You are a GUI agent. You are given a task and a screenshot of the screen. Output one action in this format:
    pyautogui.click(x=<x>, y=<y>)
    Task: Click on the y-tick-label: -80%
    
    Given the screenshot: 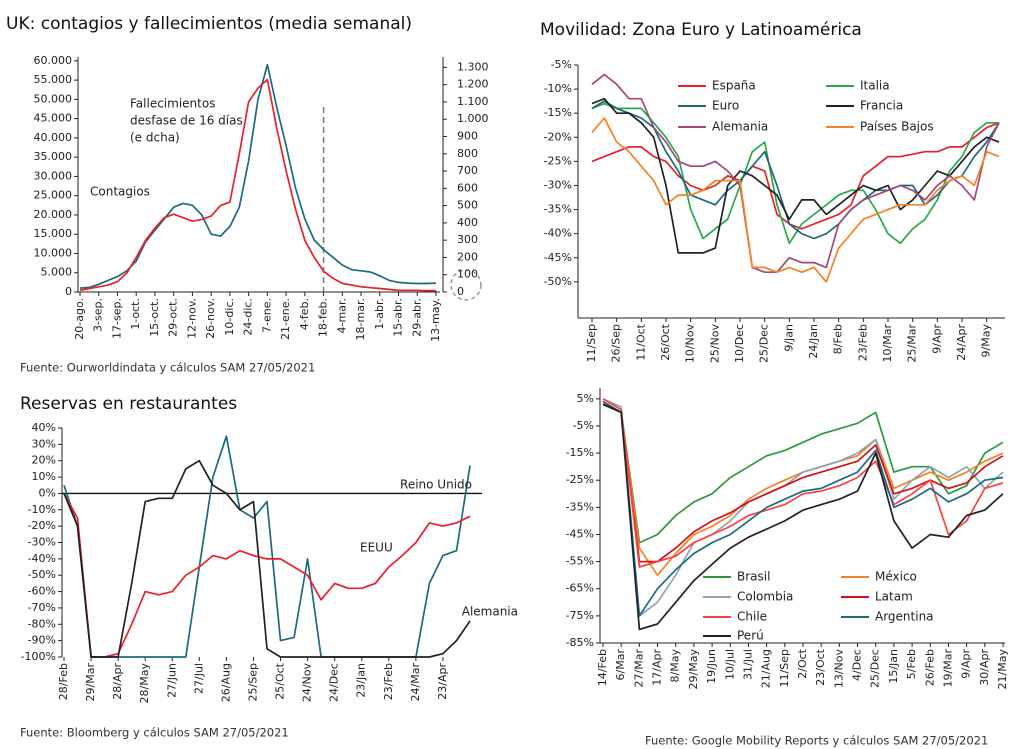 What is the action you would take?
    pyautogui.click(x=42, y=623)
    